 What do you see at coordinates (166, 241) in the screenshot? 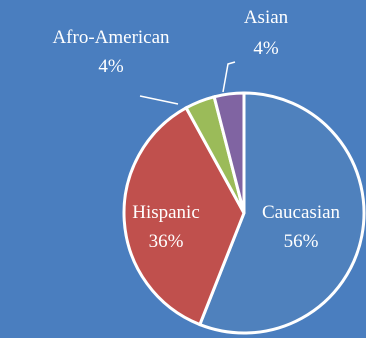
I see `label-hispanic-percent: 36%` at bounding box center [166, 241].